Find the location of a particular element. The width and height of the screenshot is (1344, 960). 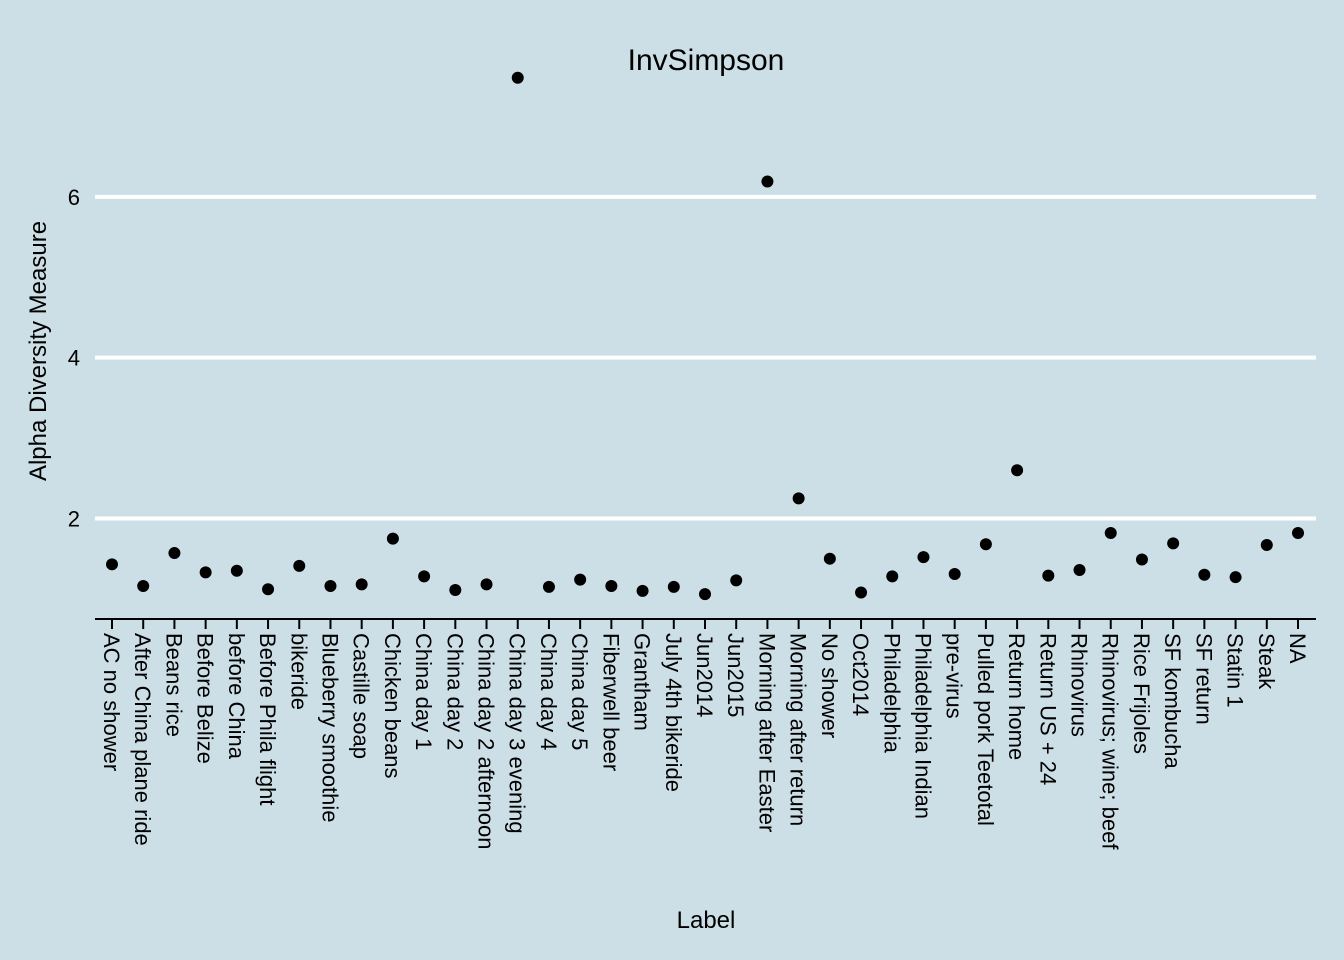

x-tick-label: Rice Frijoles is located at coordinates (1141, 693).